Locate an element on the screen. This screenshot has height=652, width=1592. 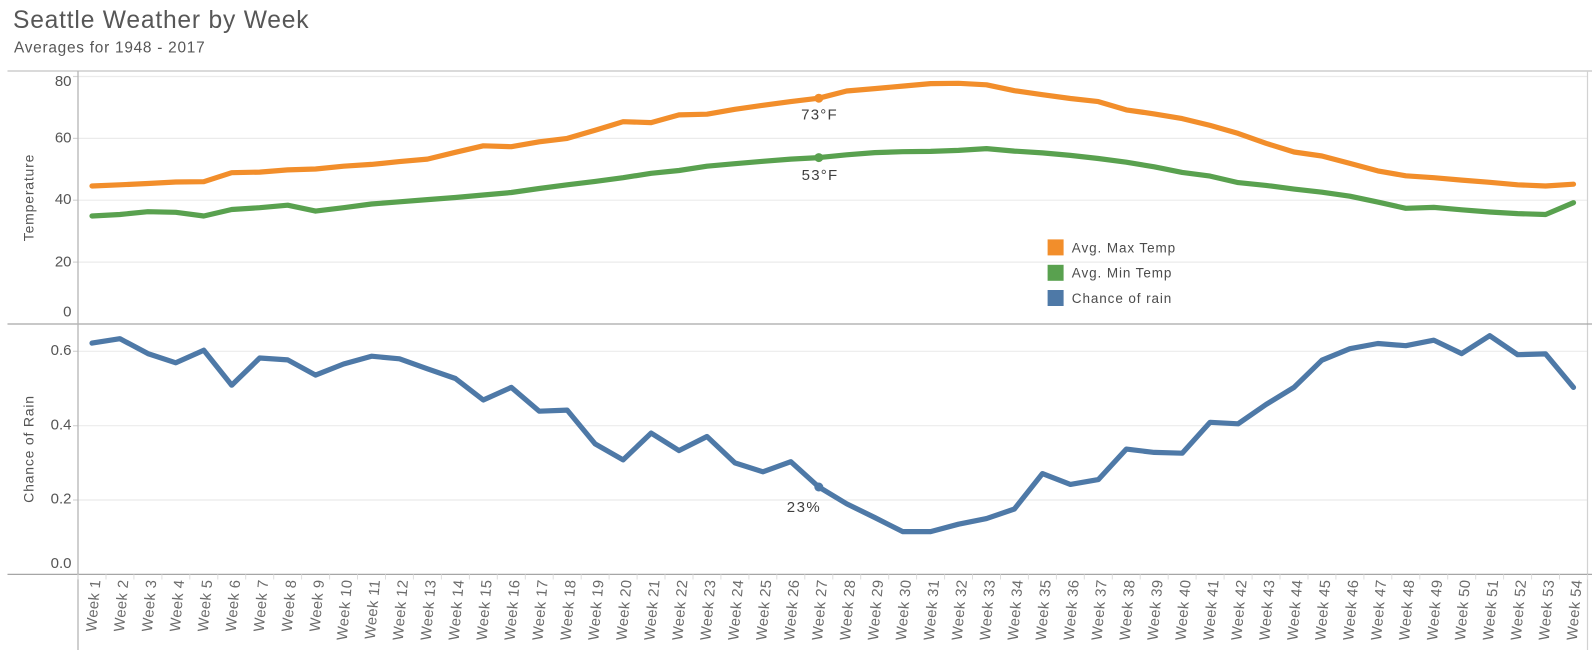
svg-text: Week 31 is located at coordinates (932, 610).